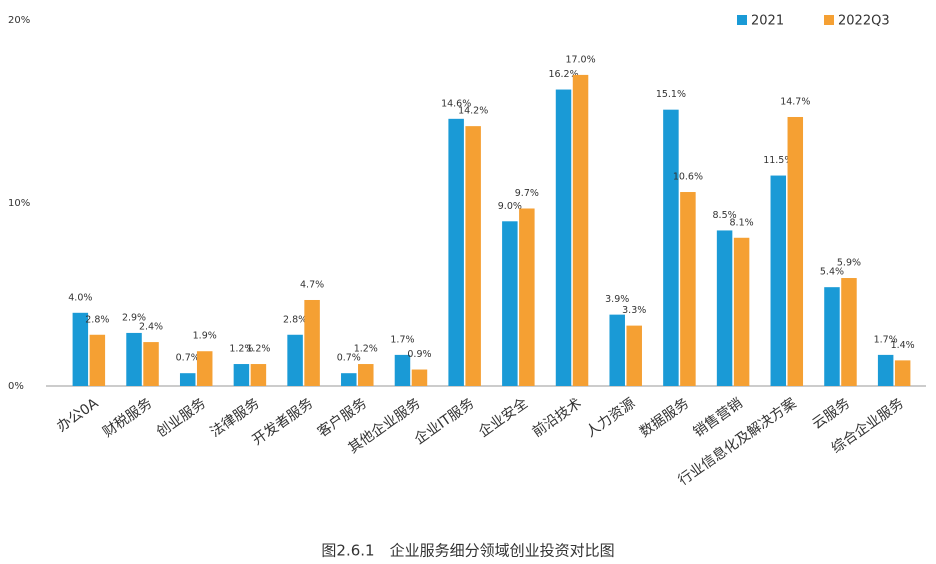 This screenshot has height=564, width=936. Describe the element at coordinates (19, 20) in the screenshot. I see `y-tick-label: 20%` at that location.